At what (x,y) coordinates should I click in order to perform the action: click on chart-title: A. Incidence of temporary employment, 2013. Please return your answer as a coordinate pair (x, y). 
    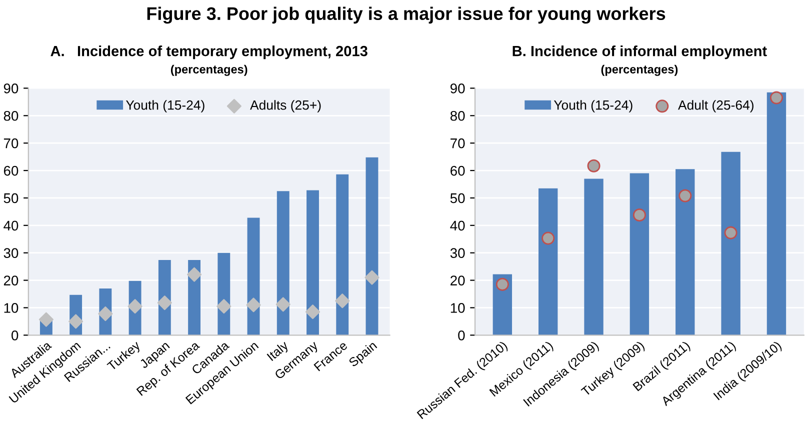
    Looking at the image, I should click on (209, 53).